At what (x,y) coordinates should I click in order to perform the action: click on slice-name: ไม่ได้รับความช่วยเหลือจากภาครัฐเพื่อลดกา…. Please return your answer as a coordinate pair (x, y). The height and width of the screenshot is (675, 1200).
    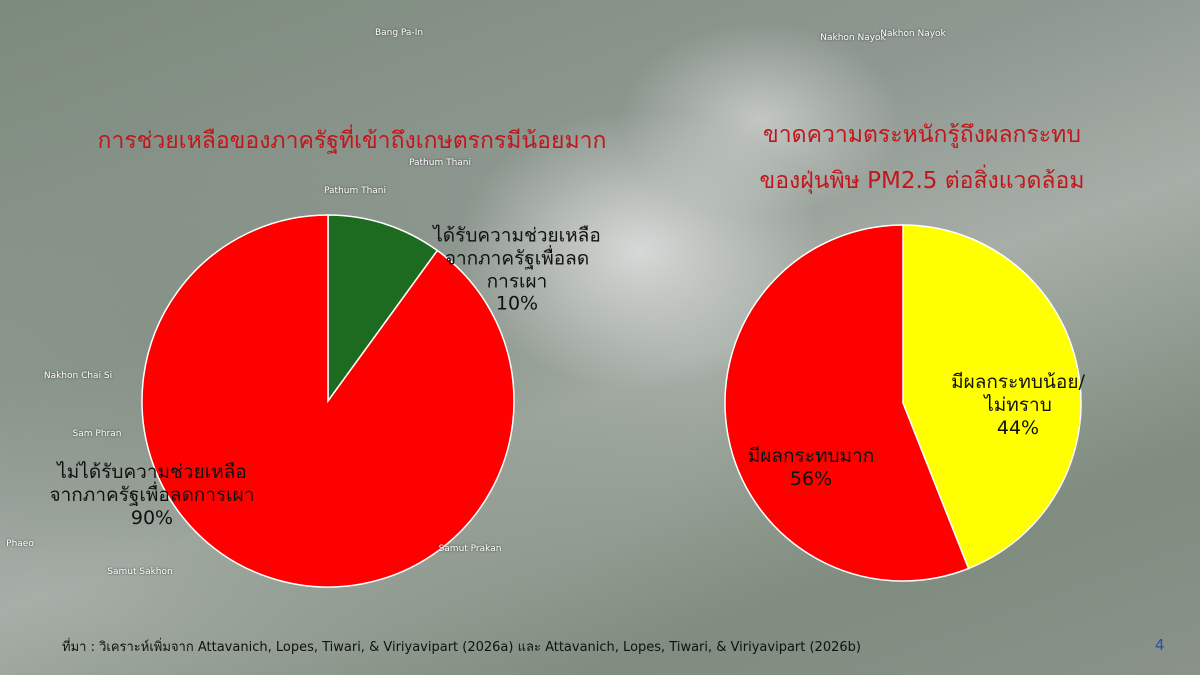
    Looking at the image, I should click on (152, 483).